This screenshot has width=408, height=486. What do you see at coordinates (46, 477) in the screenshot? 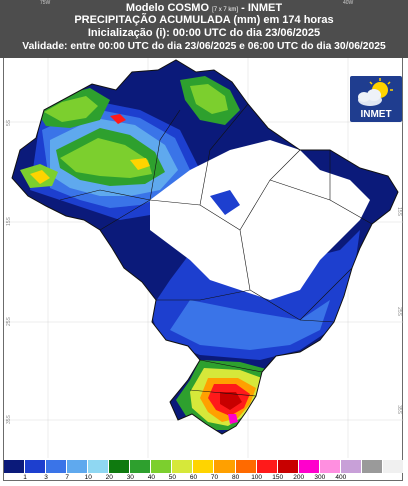
I see `legend-tick-label: 3` at bounding box center [46, 477].